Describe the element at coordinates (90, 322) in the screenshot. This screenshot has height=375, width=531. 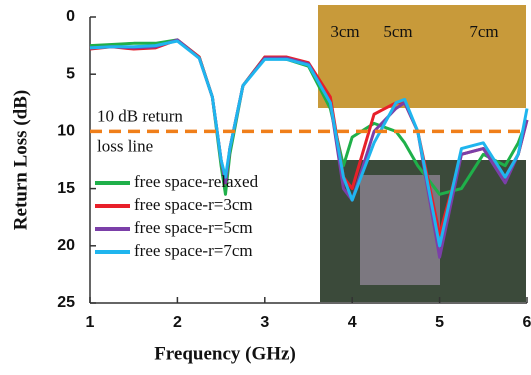
I see `x-tick-label: 1` at that location.